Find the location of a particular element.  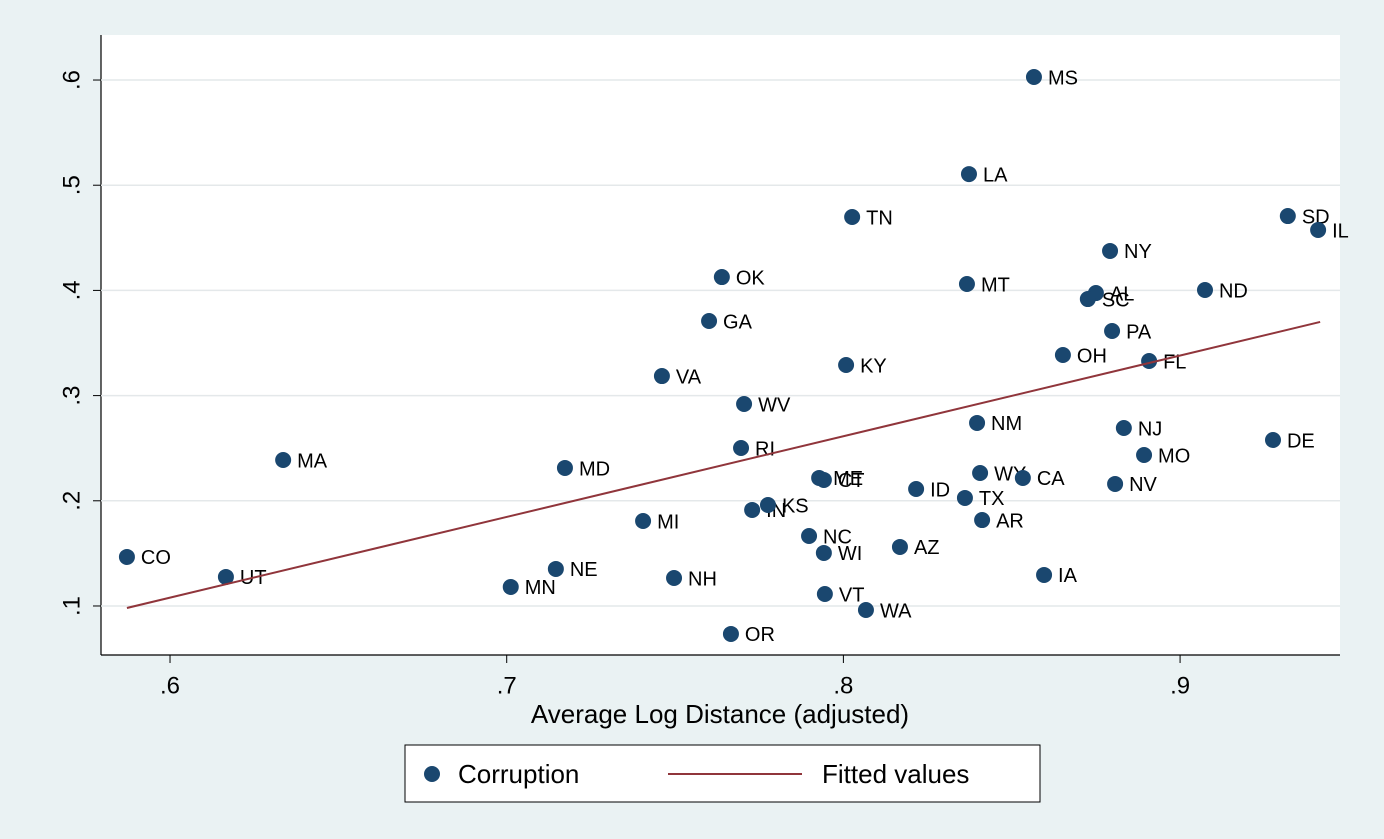

point-label: CT is located at coordinates (851, 481).